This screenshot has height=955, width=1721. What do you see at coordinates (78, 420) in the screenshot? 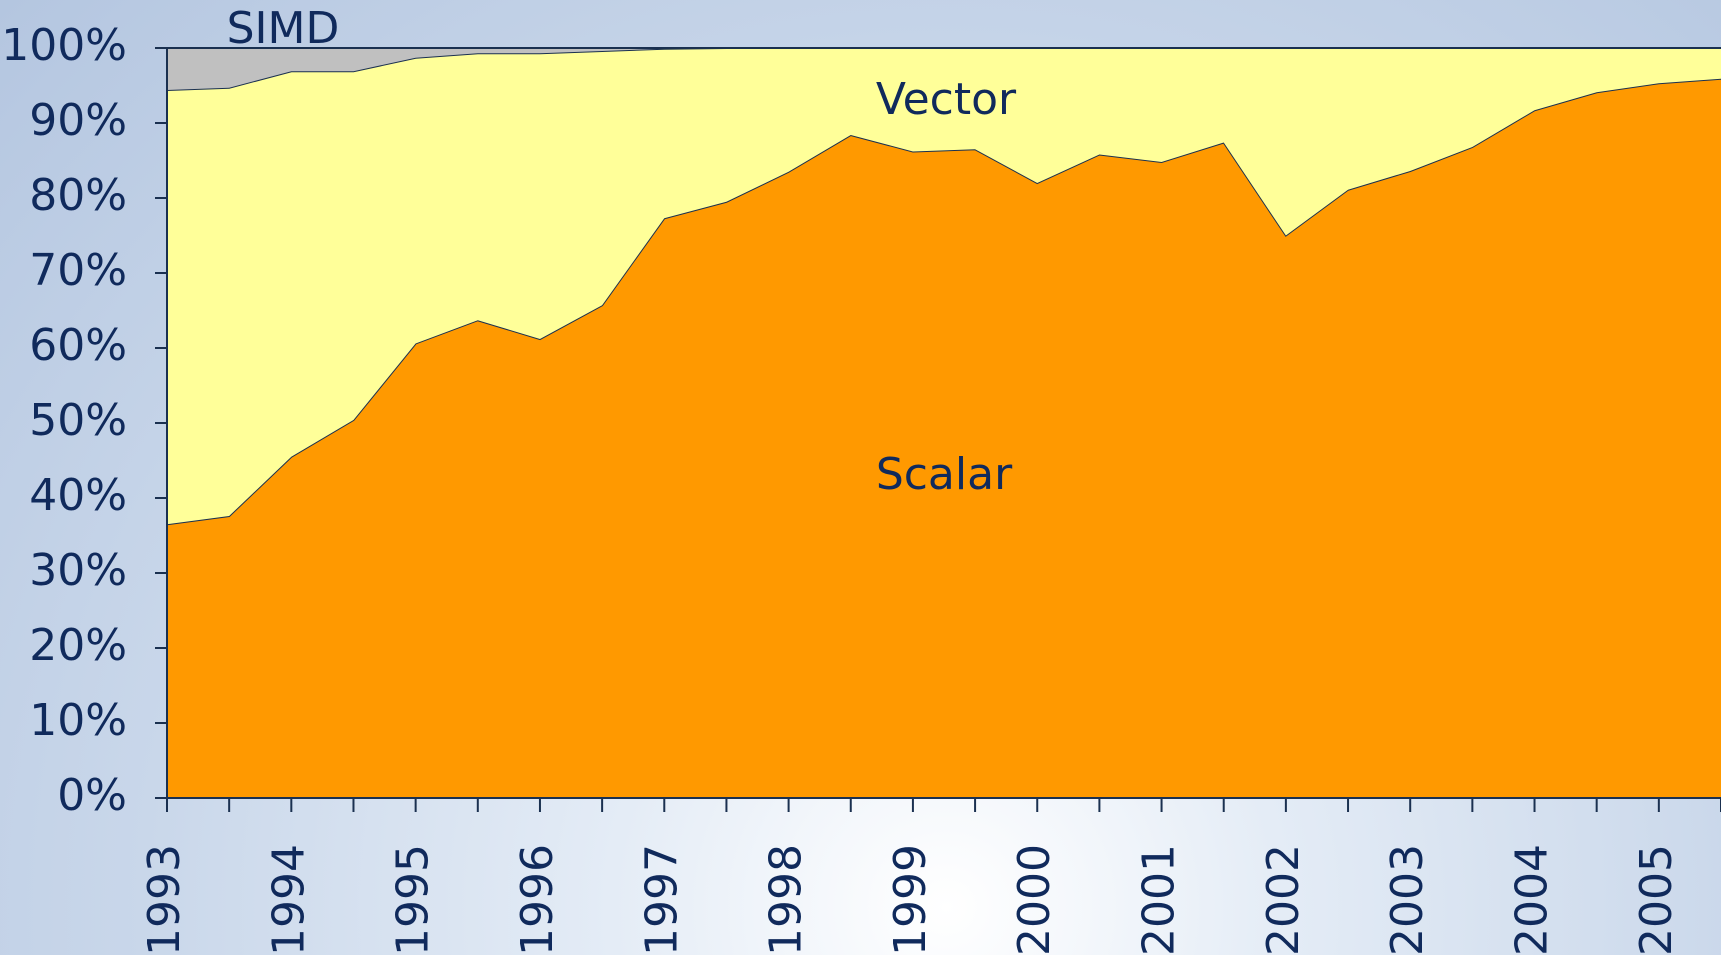
I see `y-tick-label: 50%` at bounding box center [78, 420].